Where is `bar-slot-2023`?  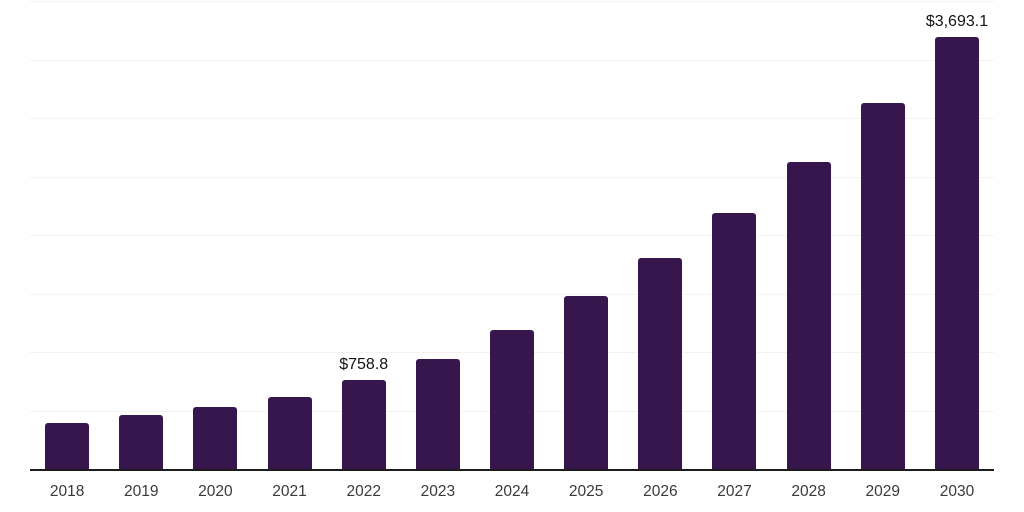 bar-slot-2023 is located at coordinates (438, 235).